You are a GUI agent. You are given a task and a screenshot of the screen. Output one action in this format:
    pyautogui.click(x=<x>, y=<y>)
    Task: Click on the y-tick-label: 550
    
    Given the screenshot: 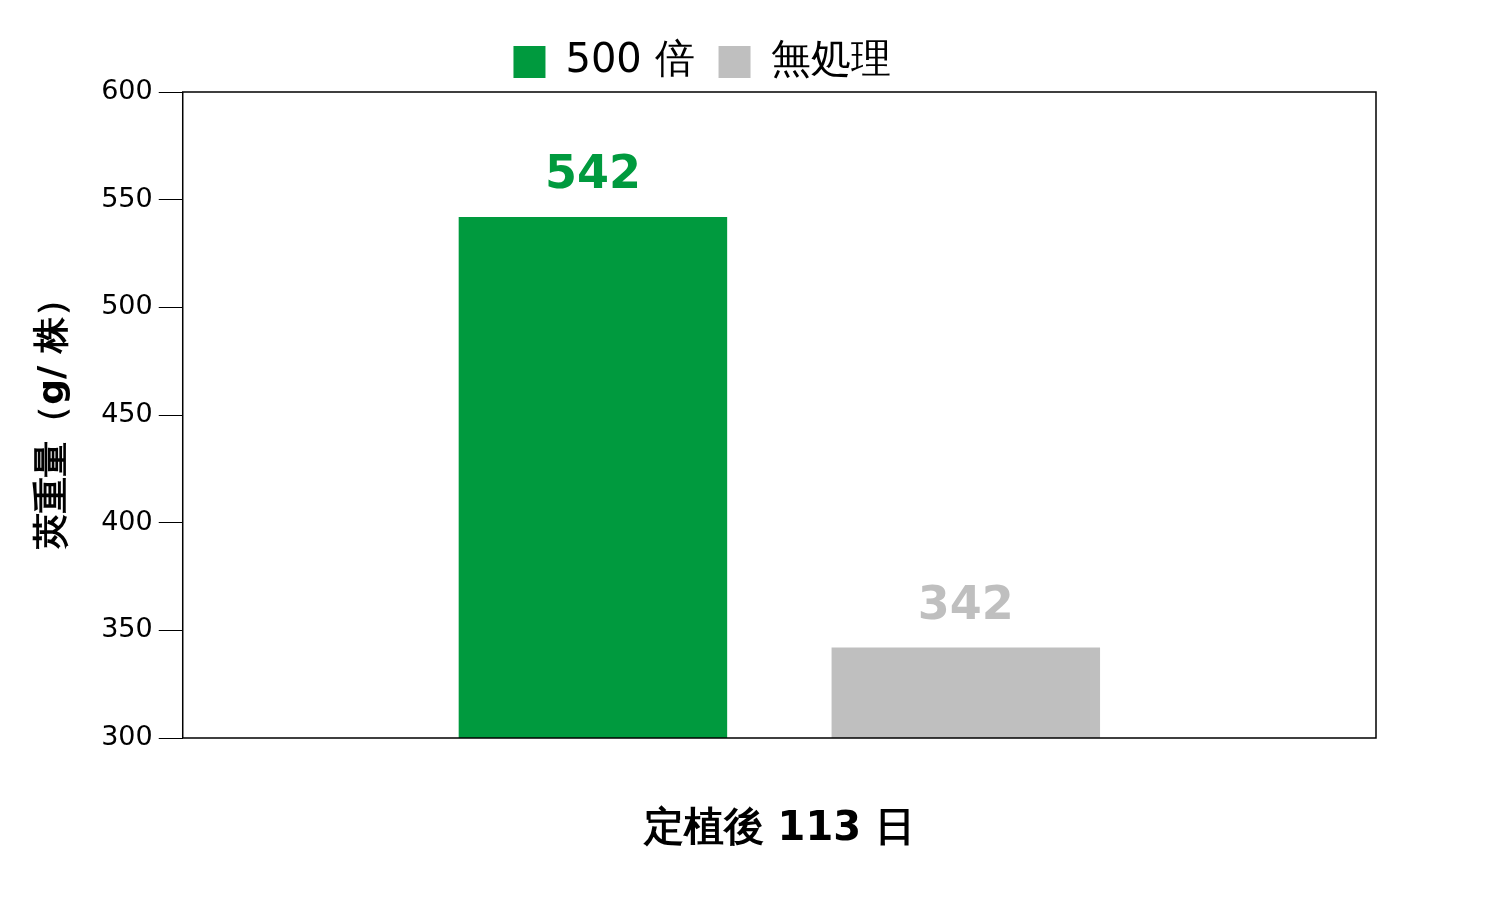 What is the action you would take?
    pyautogui.click(x=127, y=197)
    